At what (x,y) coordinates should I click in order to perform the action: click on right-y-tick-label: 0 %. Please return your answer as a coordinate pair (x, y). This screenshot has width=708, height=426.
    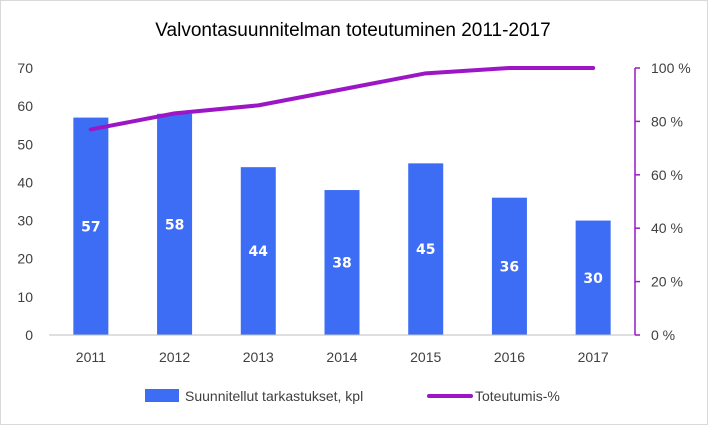
    Looking at the image, I should click on (663, 335).